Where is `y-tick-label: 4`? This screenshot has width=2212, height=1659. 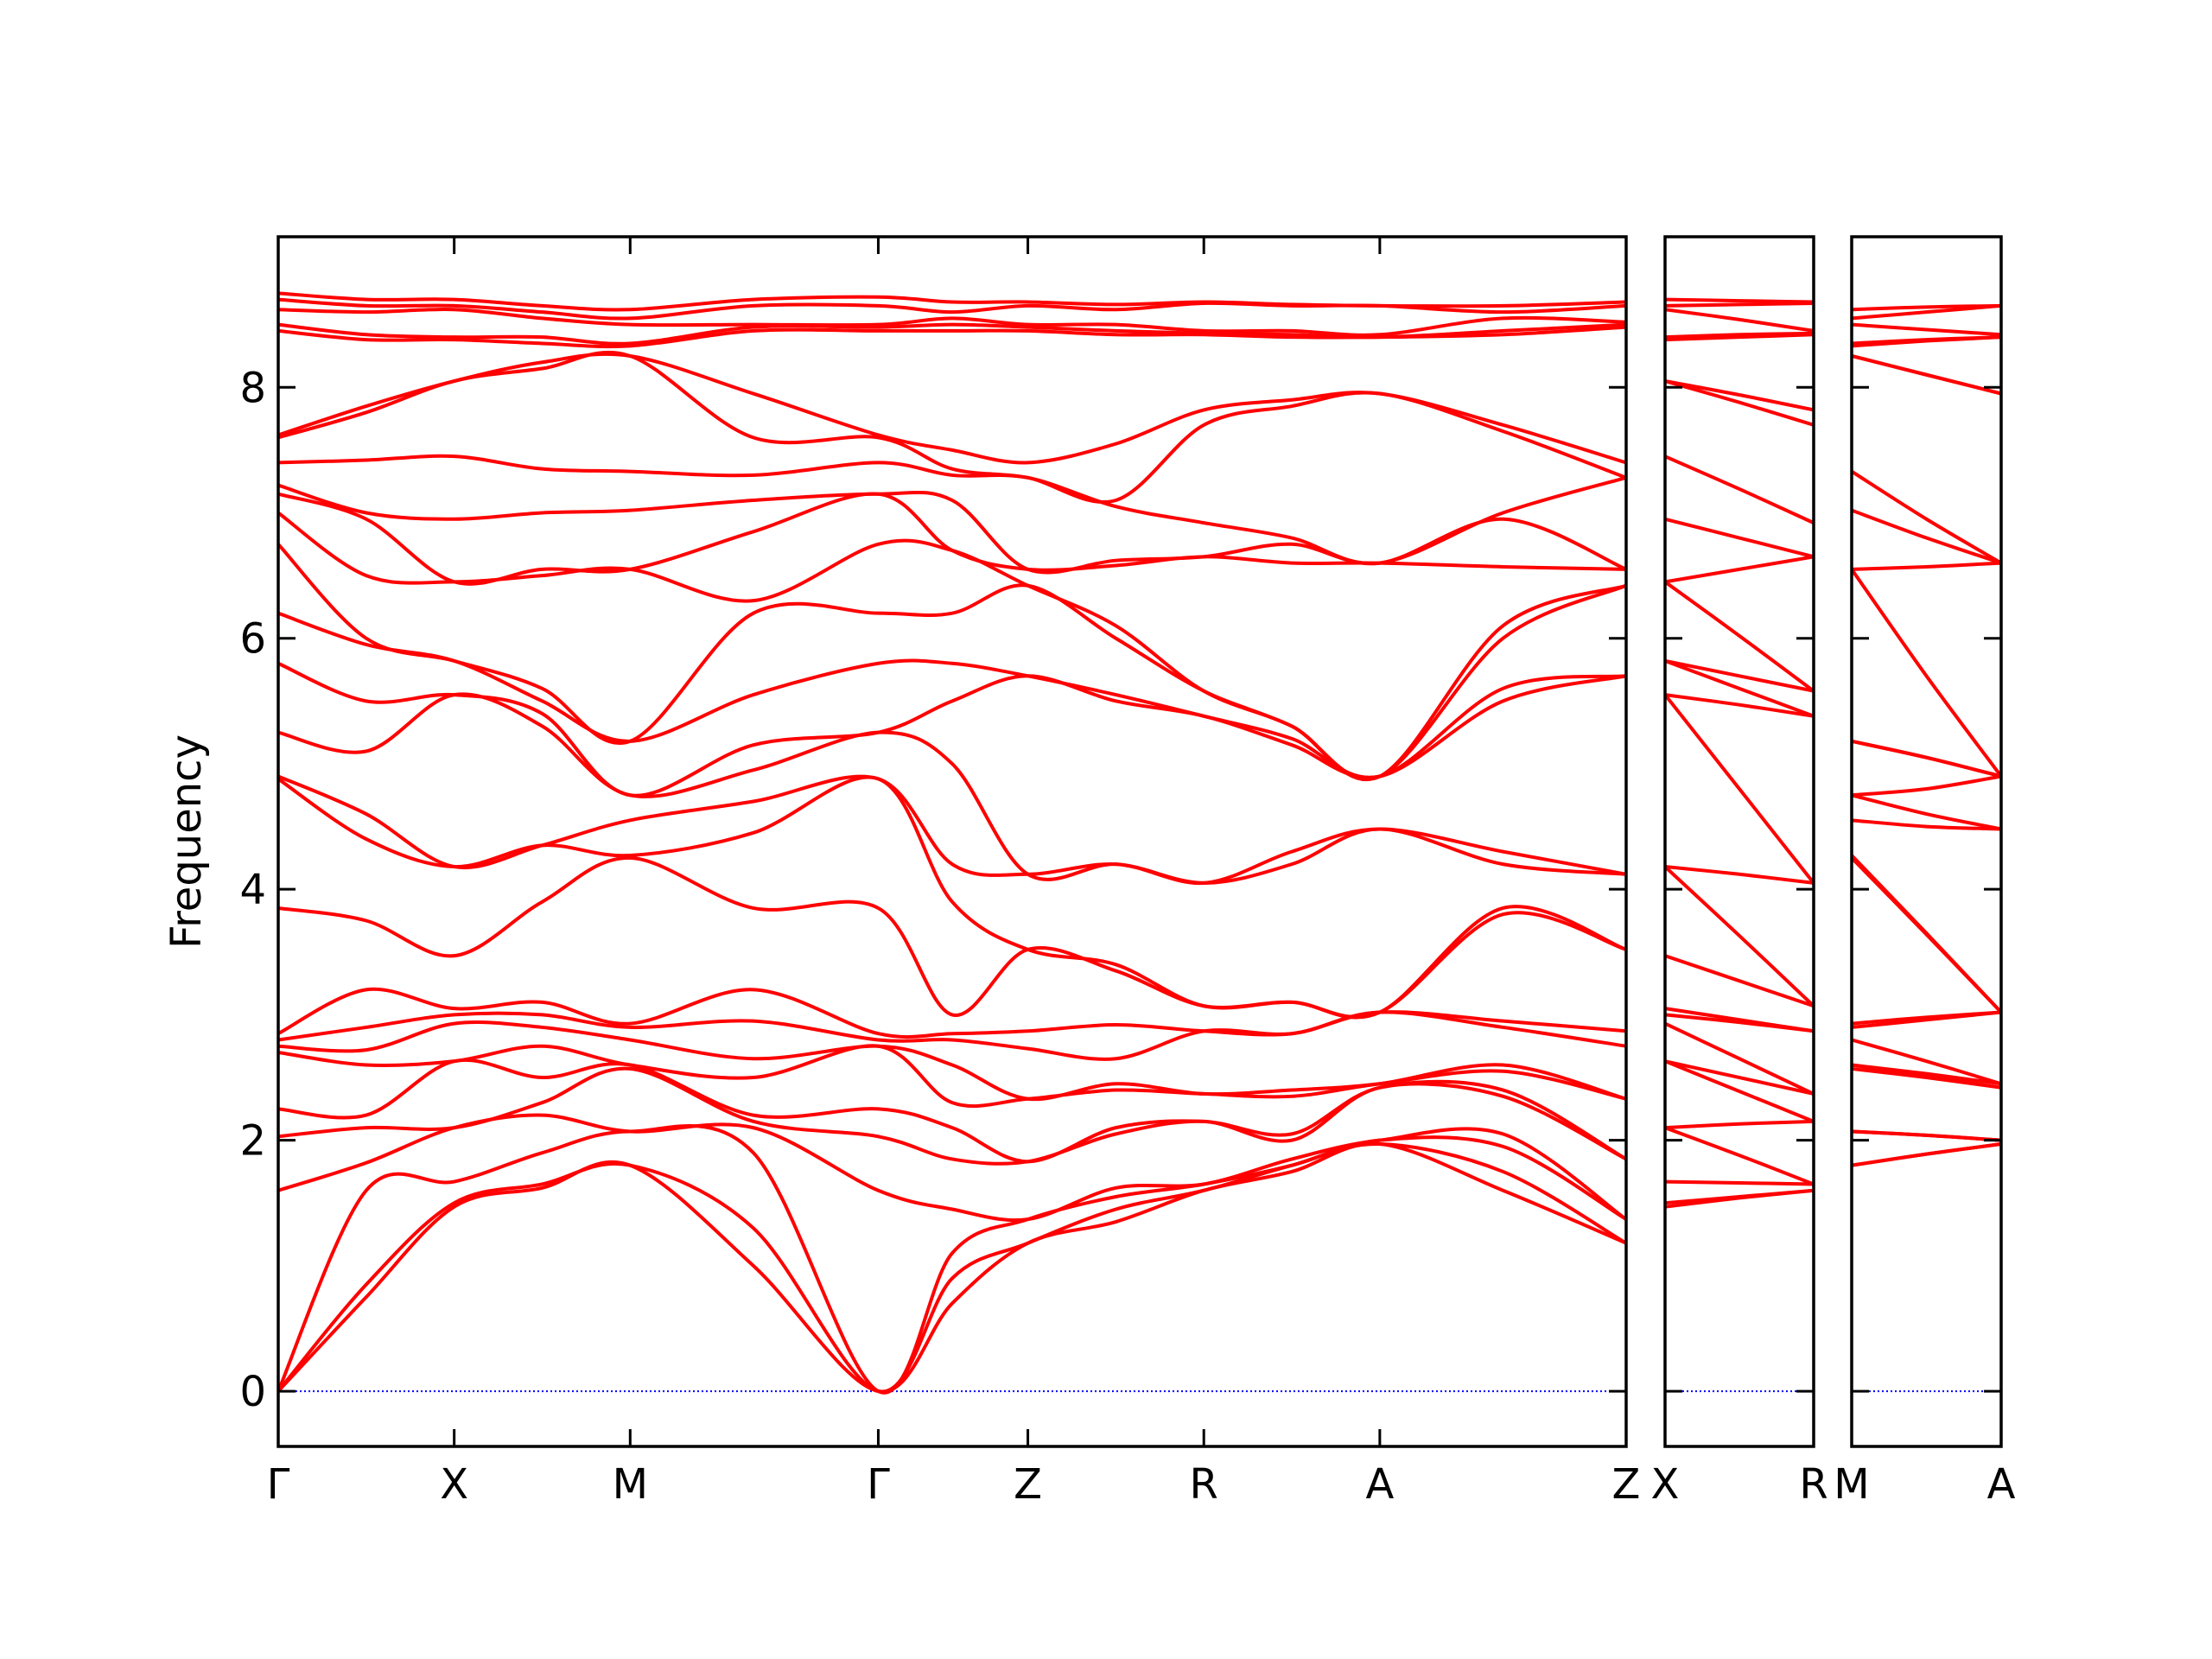
y-tick-label: 4 is located at coordinates (252, 890).